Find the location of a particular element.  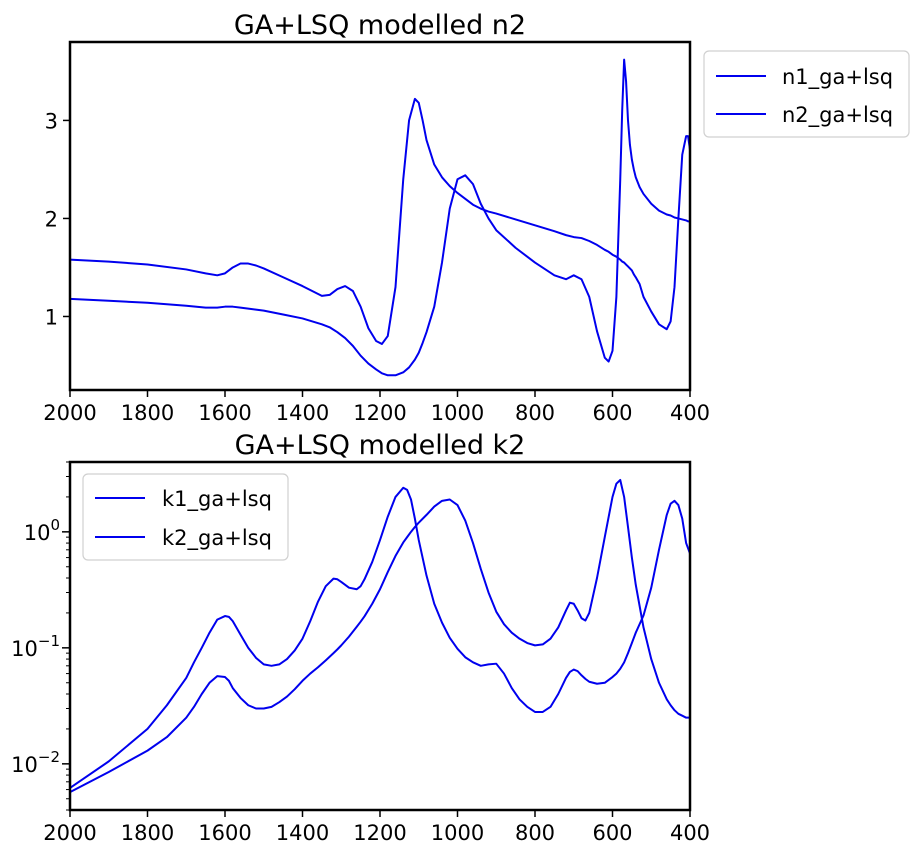

y-axis-n2: 1 2 3 is located at coordinates (57, 219).